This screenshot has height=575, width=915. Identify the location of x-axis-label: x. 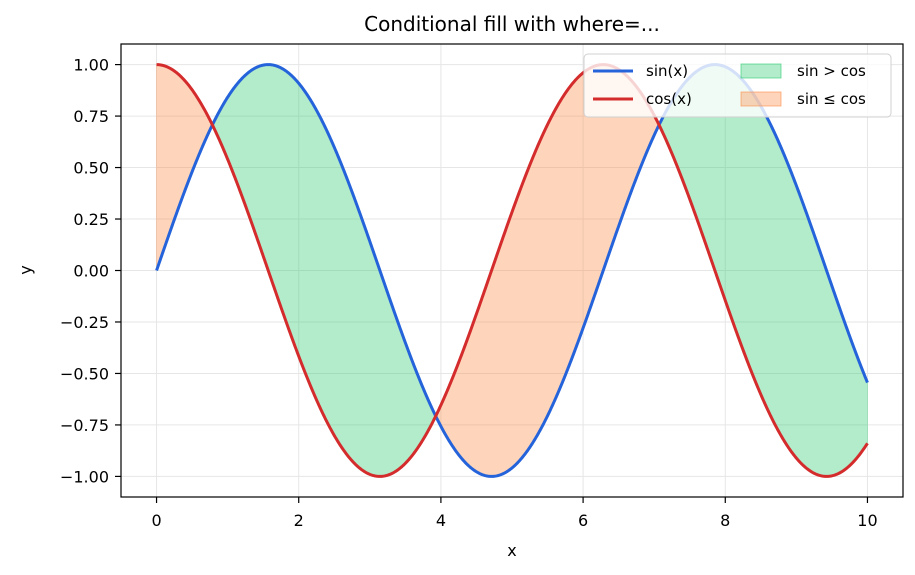
(511, 550).